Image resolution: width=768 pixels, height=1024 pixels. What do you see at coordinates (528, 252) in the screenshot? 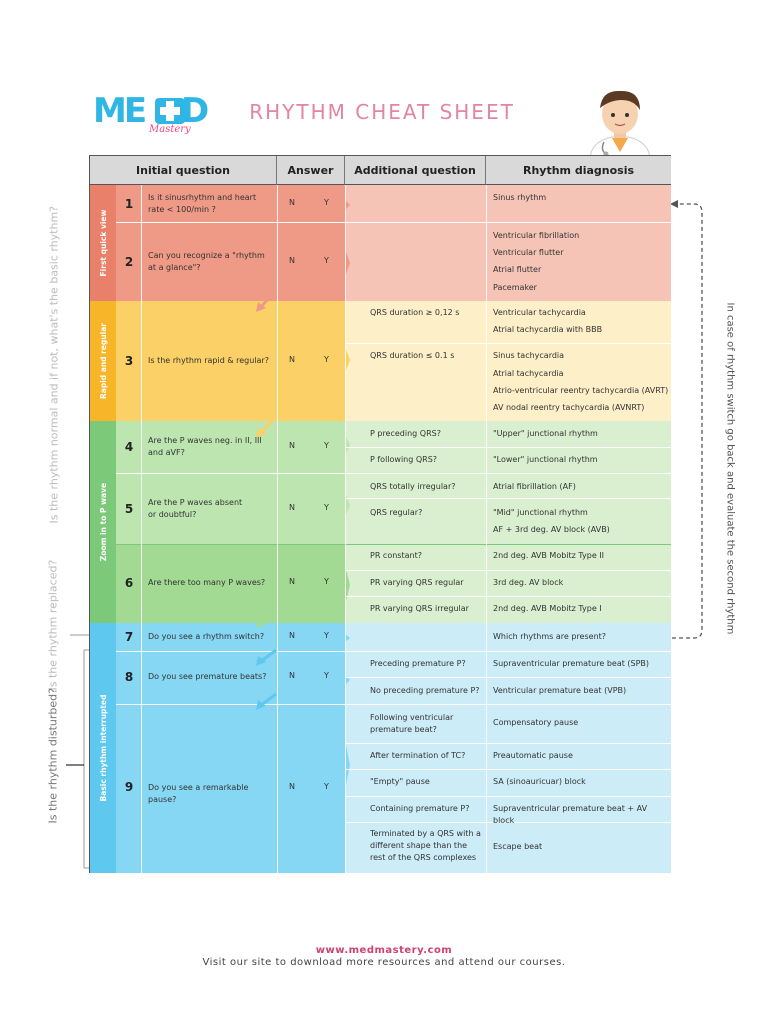
I see `diagnosis-text: Ventricular flutter` at bounding box center [528, 252].